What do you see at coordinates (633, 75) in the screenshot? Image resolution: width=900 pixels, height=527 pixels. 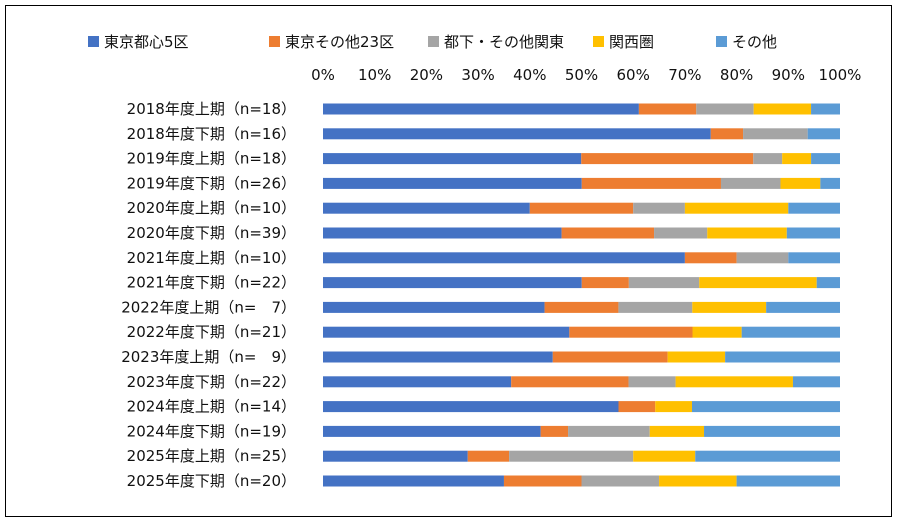 I see `x-tick-label: 60%` at bounding box center [633, 75].